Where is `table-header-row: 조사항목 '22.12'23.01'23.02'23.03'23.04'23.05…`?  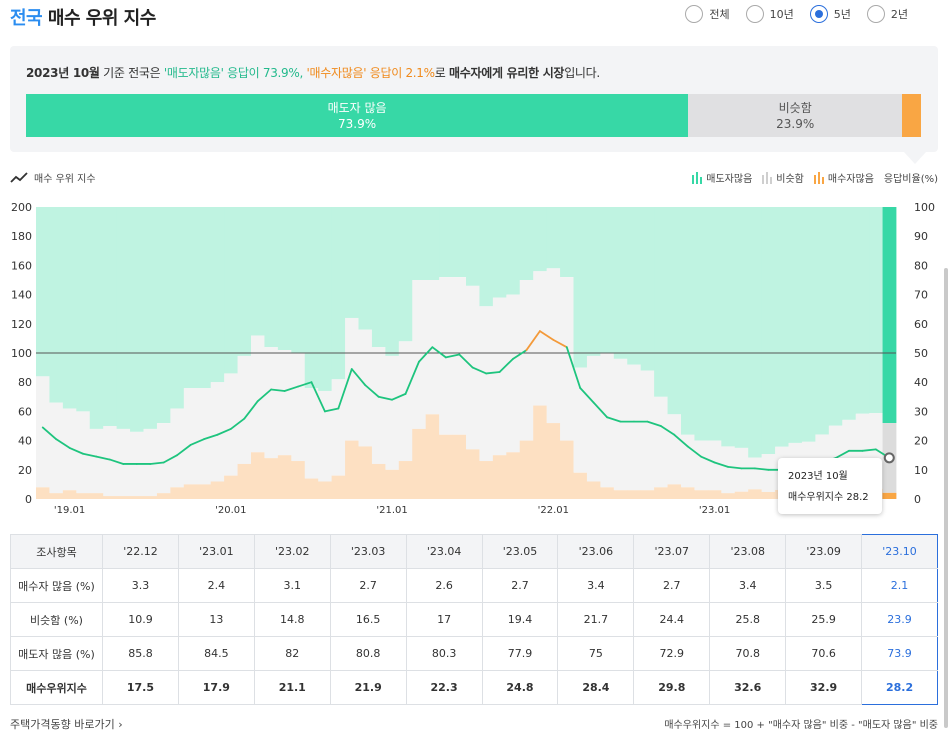
table-header-row: 조사항목 '22.12'23.01'23.02'23.03'23.04'23.05… is located at coordinates (474, 551).